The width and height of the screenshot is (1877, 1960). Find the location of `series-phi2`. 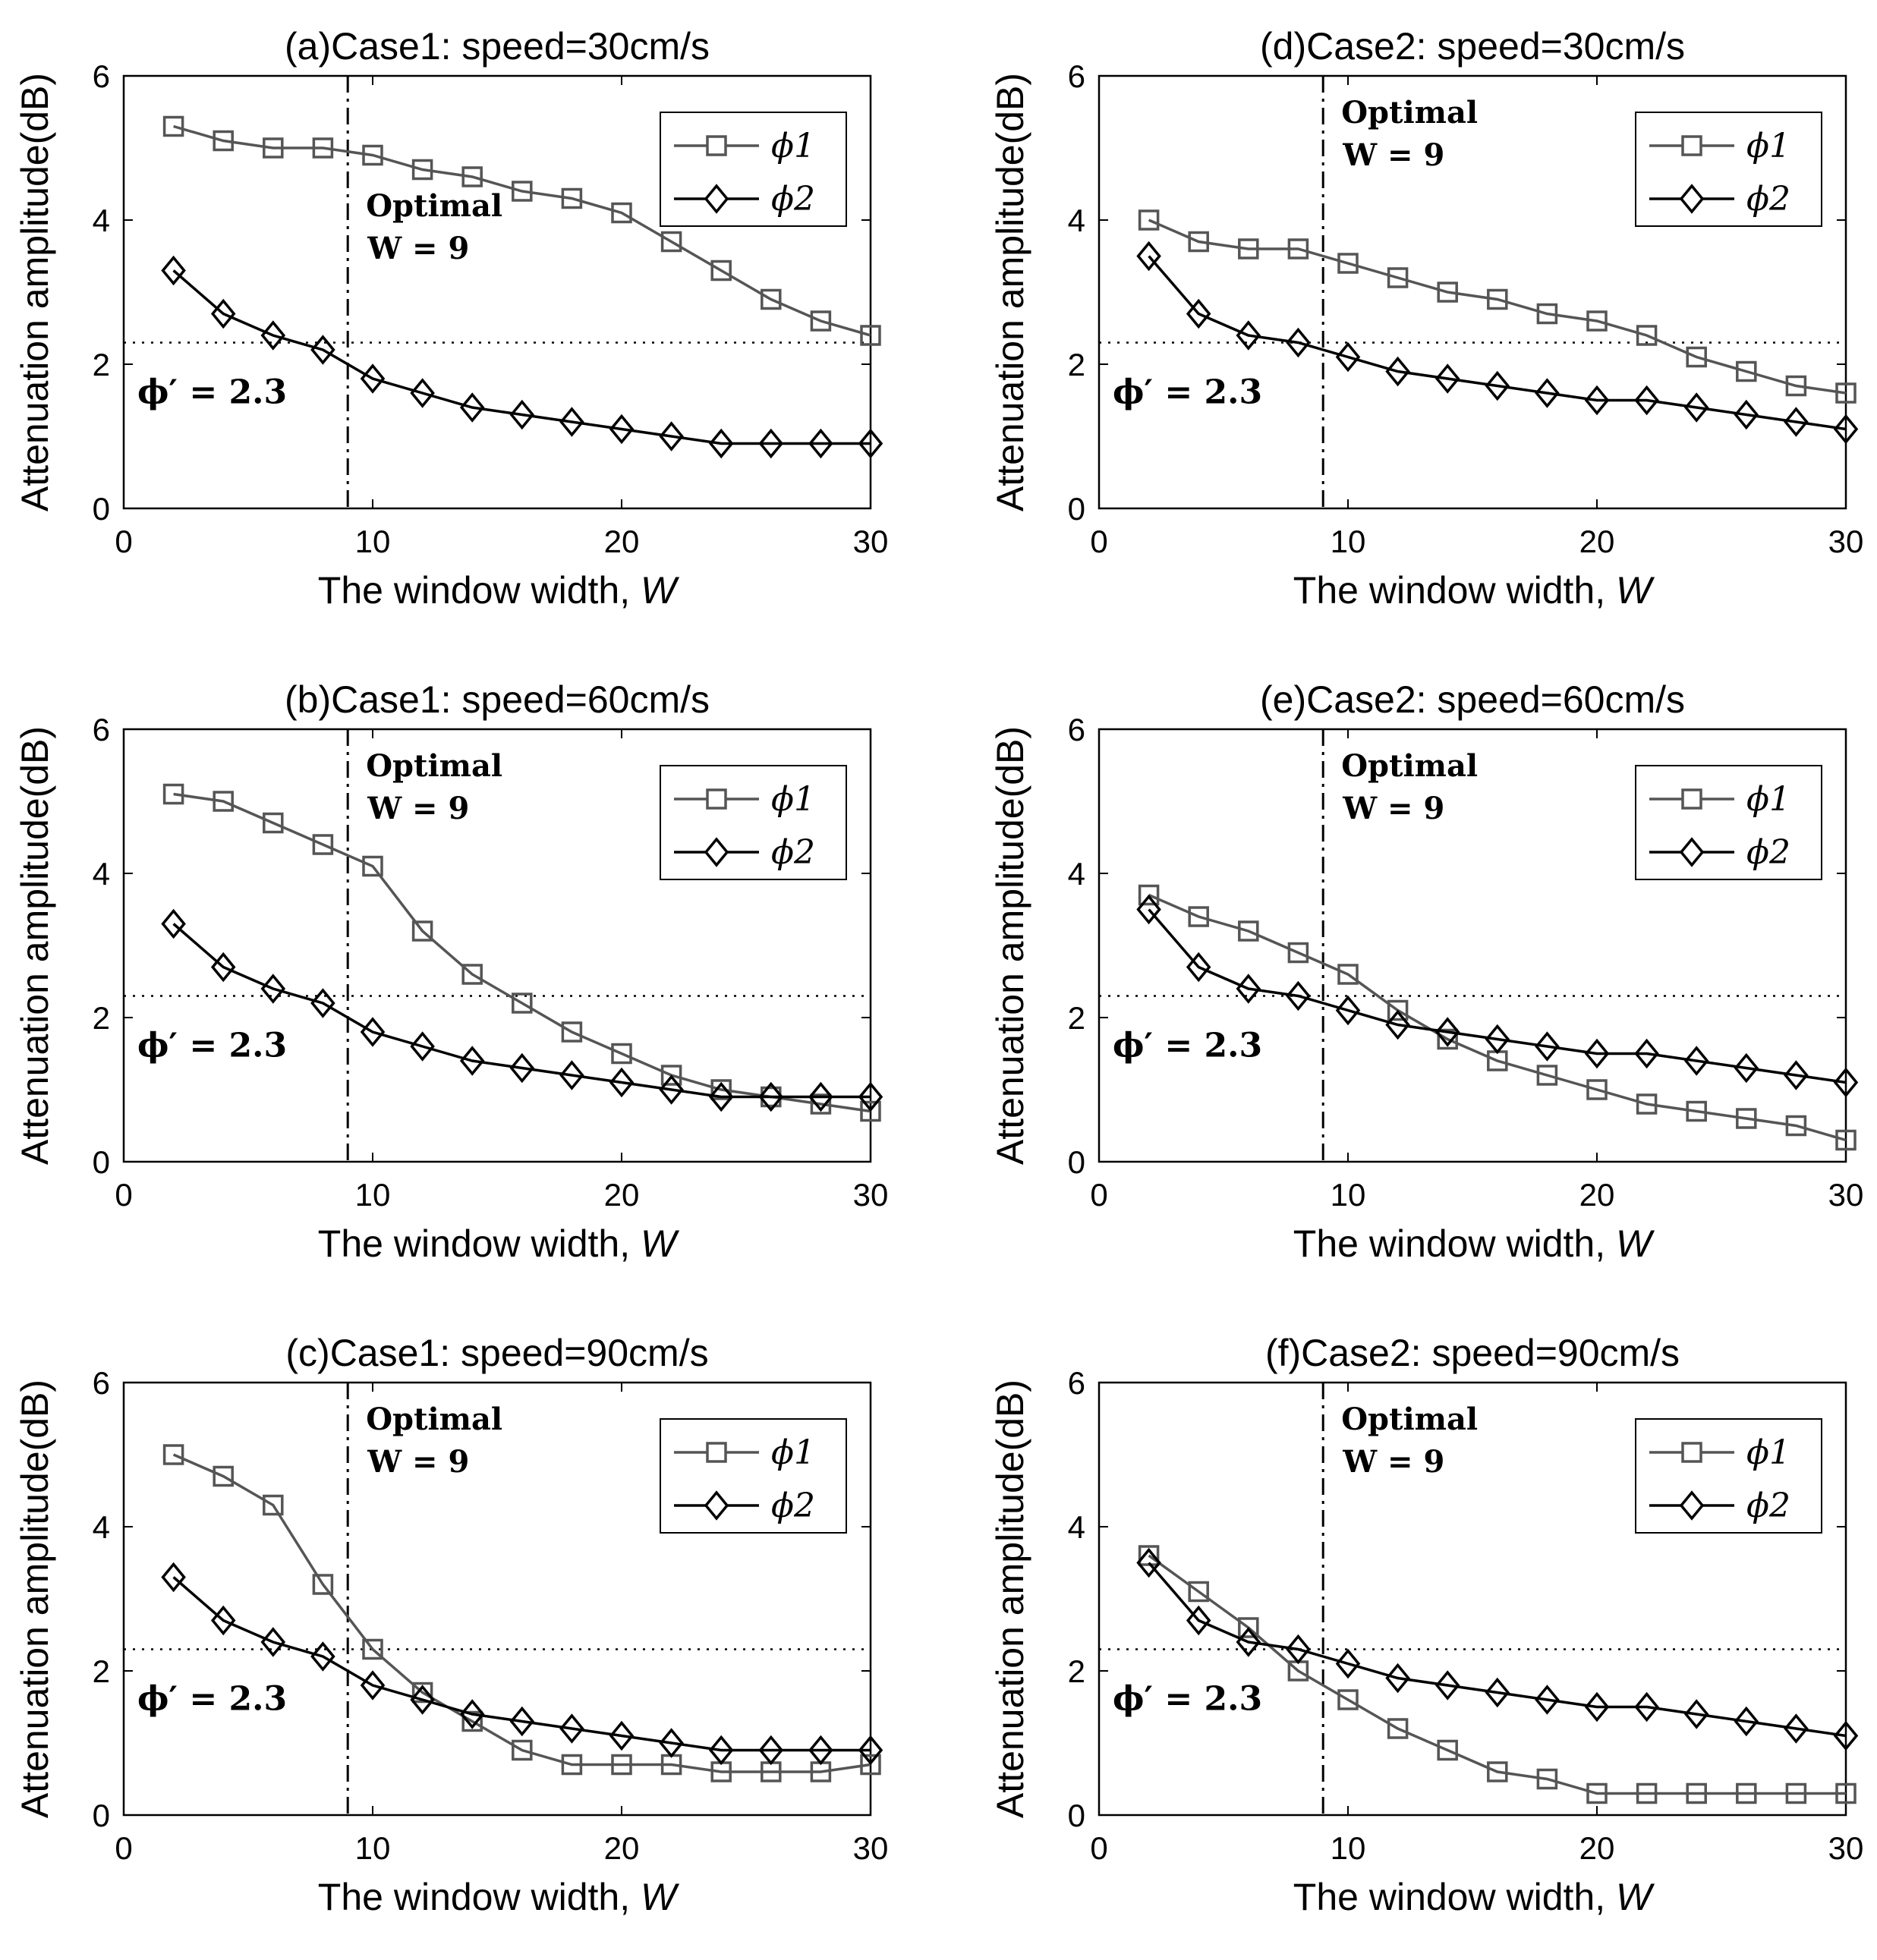

series-phi2 is located at coordinates (1497, 343).